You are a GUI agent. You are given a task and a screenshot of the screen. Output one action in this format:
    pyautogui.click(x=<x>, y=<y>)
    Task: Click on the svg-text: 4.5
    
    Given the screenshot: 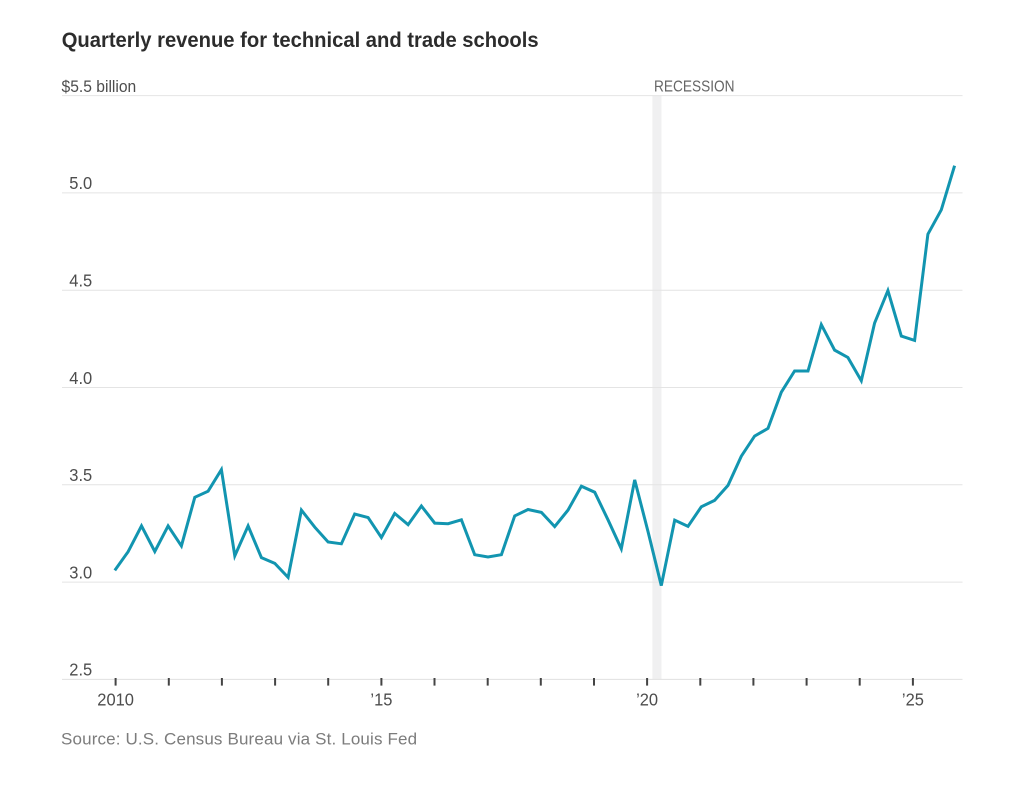 What is the action you would take?
    pyautogui.click(x=80, y=280)
    